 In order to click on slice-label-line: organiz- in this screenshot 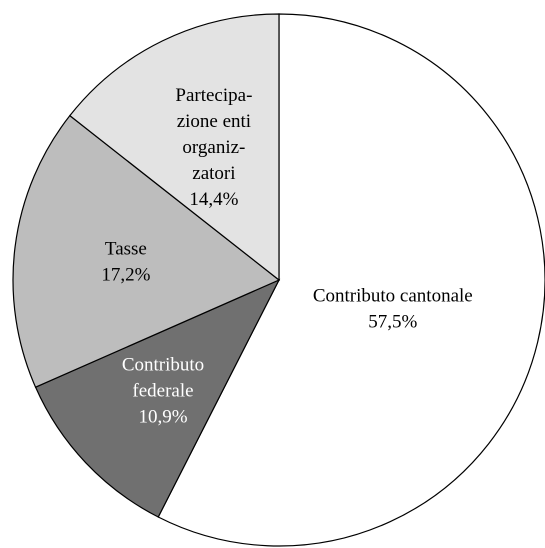, I will do `click(213, 147)`.